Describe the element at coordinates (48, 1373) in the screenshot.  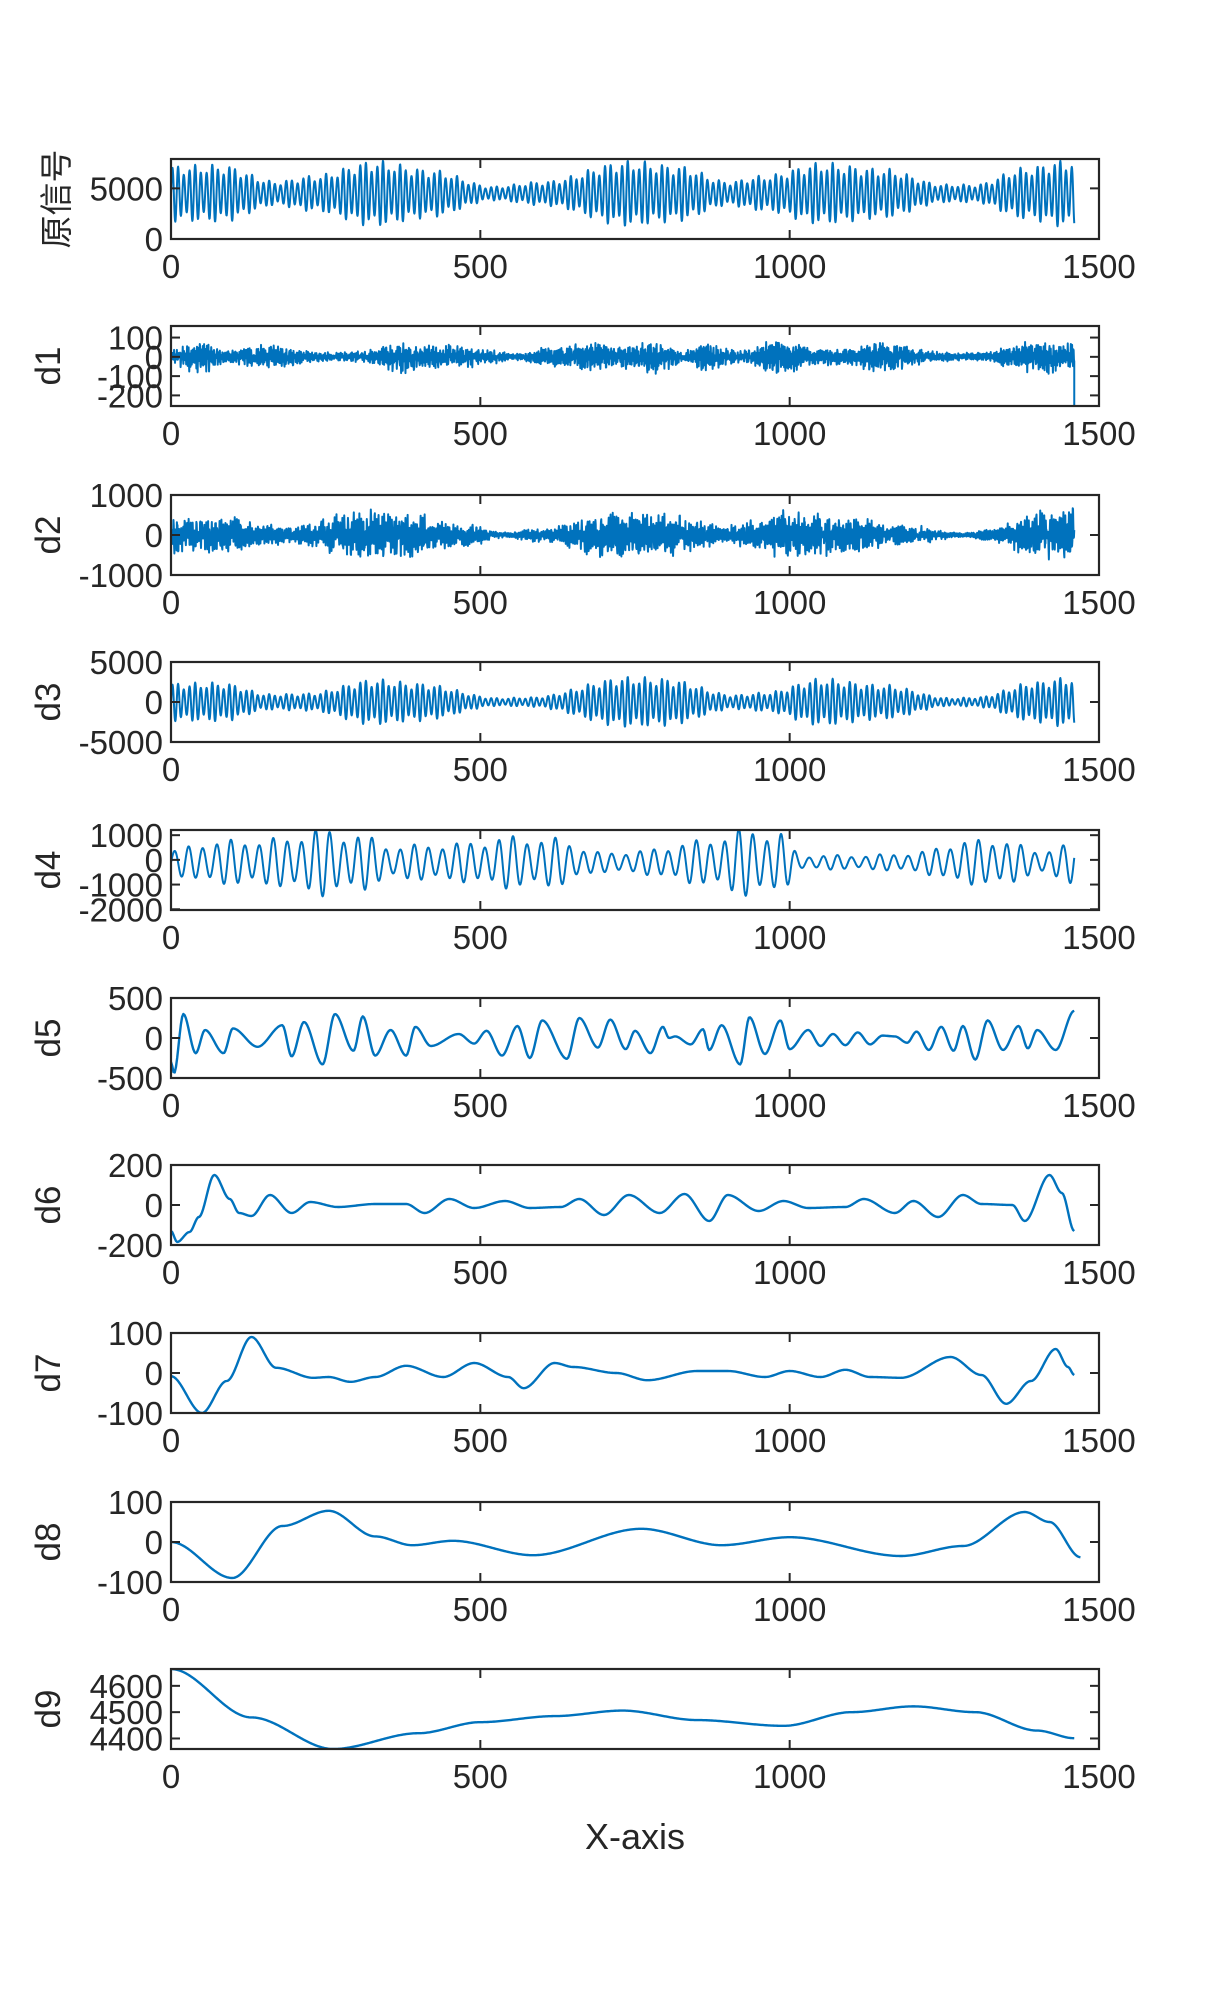
I see `y-axis-label: d7` at that location.